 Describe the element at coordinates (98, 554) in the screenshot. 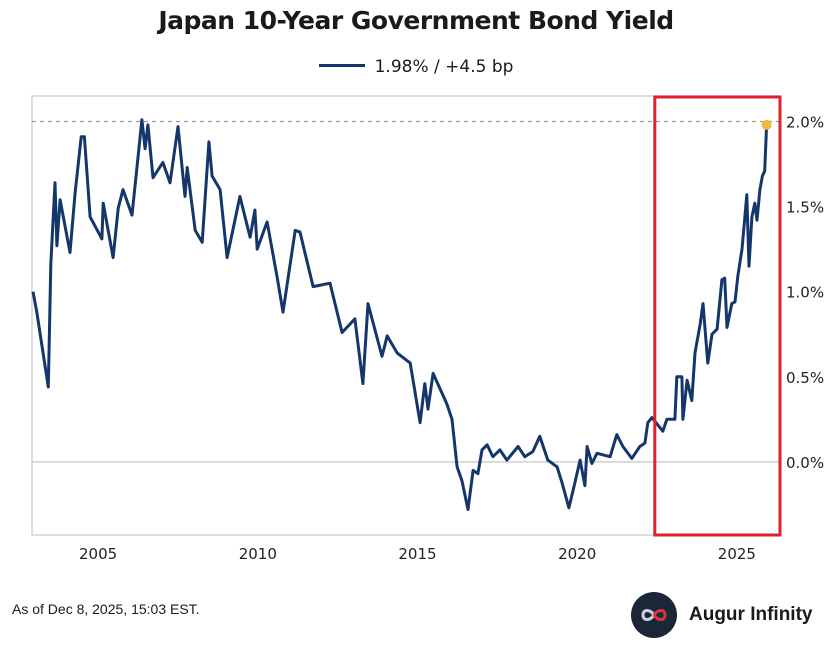

I see `x-tick-label: 2005` at that location.